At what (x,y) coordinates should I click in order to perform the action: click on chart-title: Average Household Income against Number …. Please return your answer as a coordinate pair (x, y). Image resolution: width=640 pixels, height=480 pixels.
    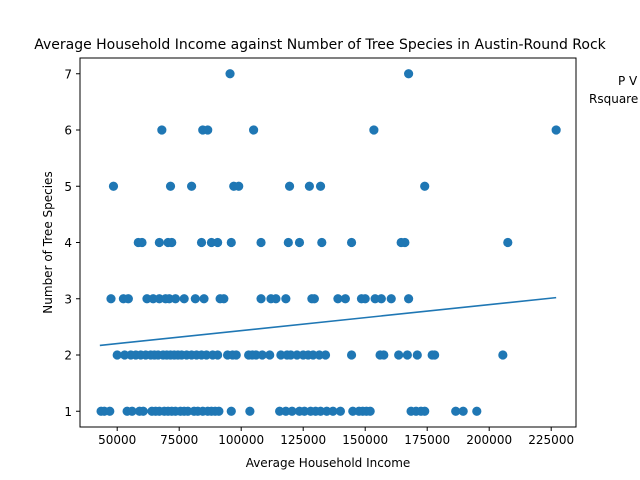
    Looking at the image, I should click on (320, 45).